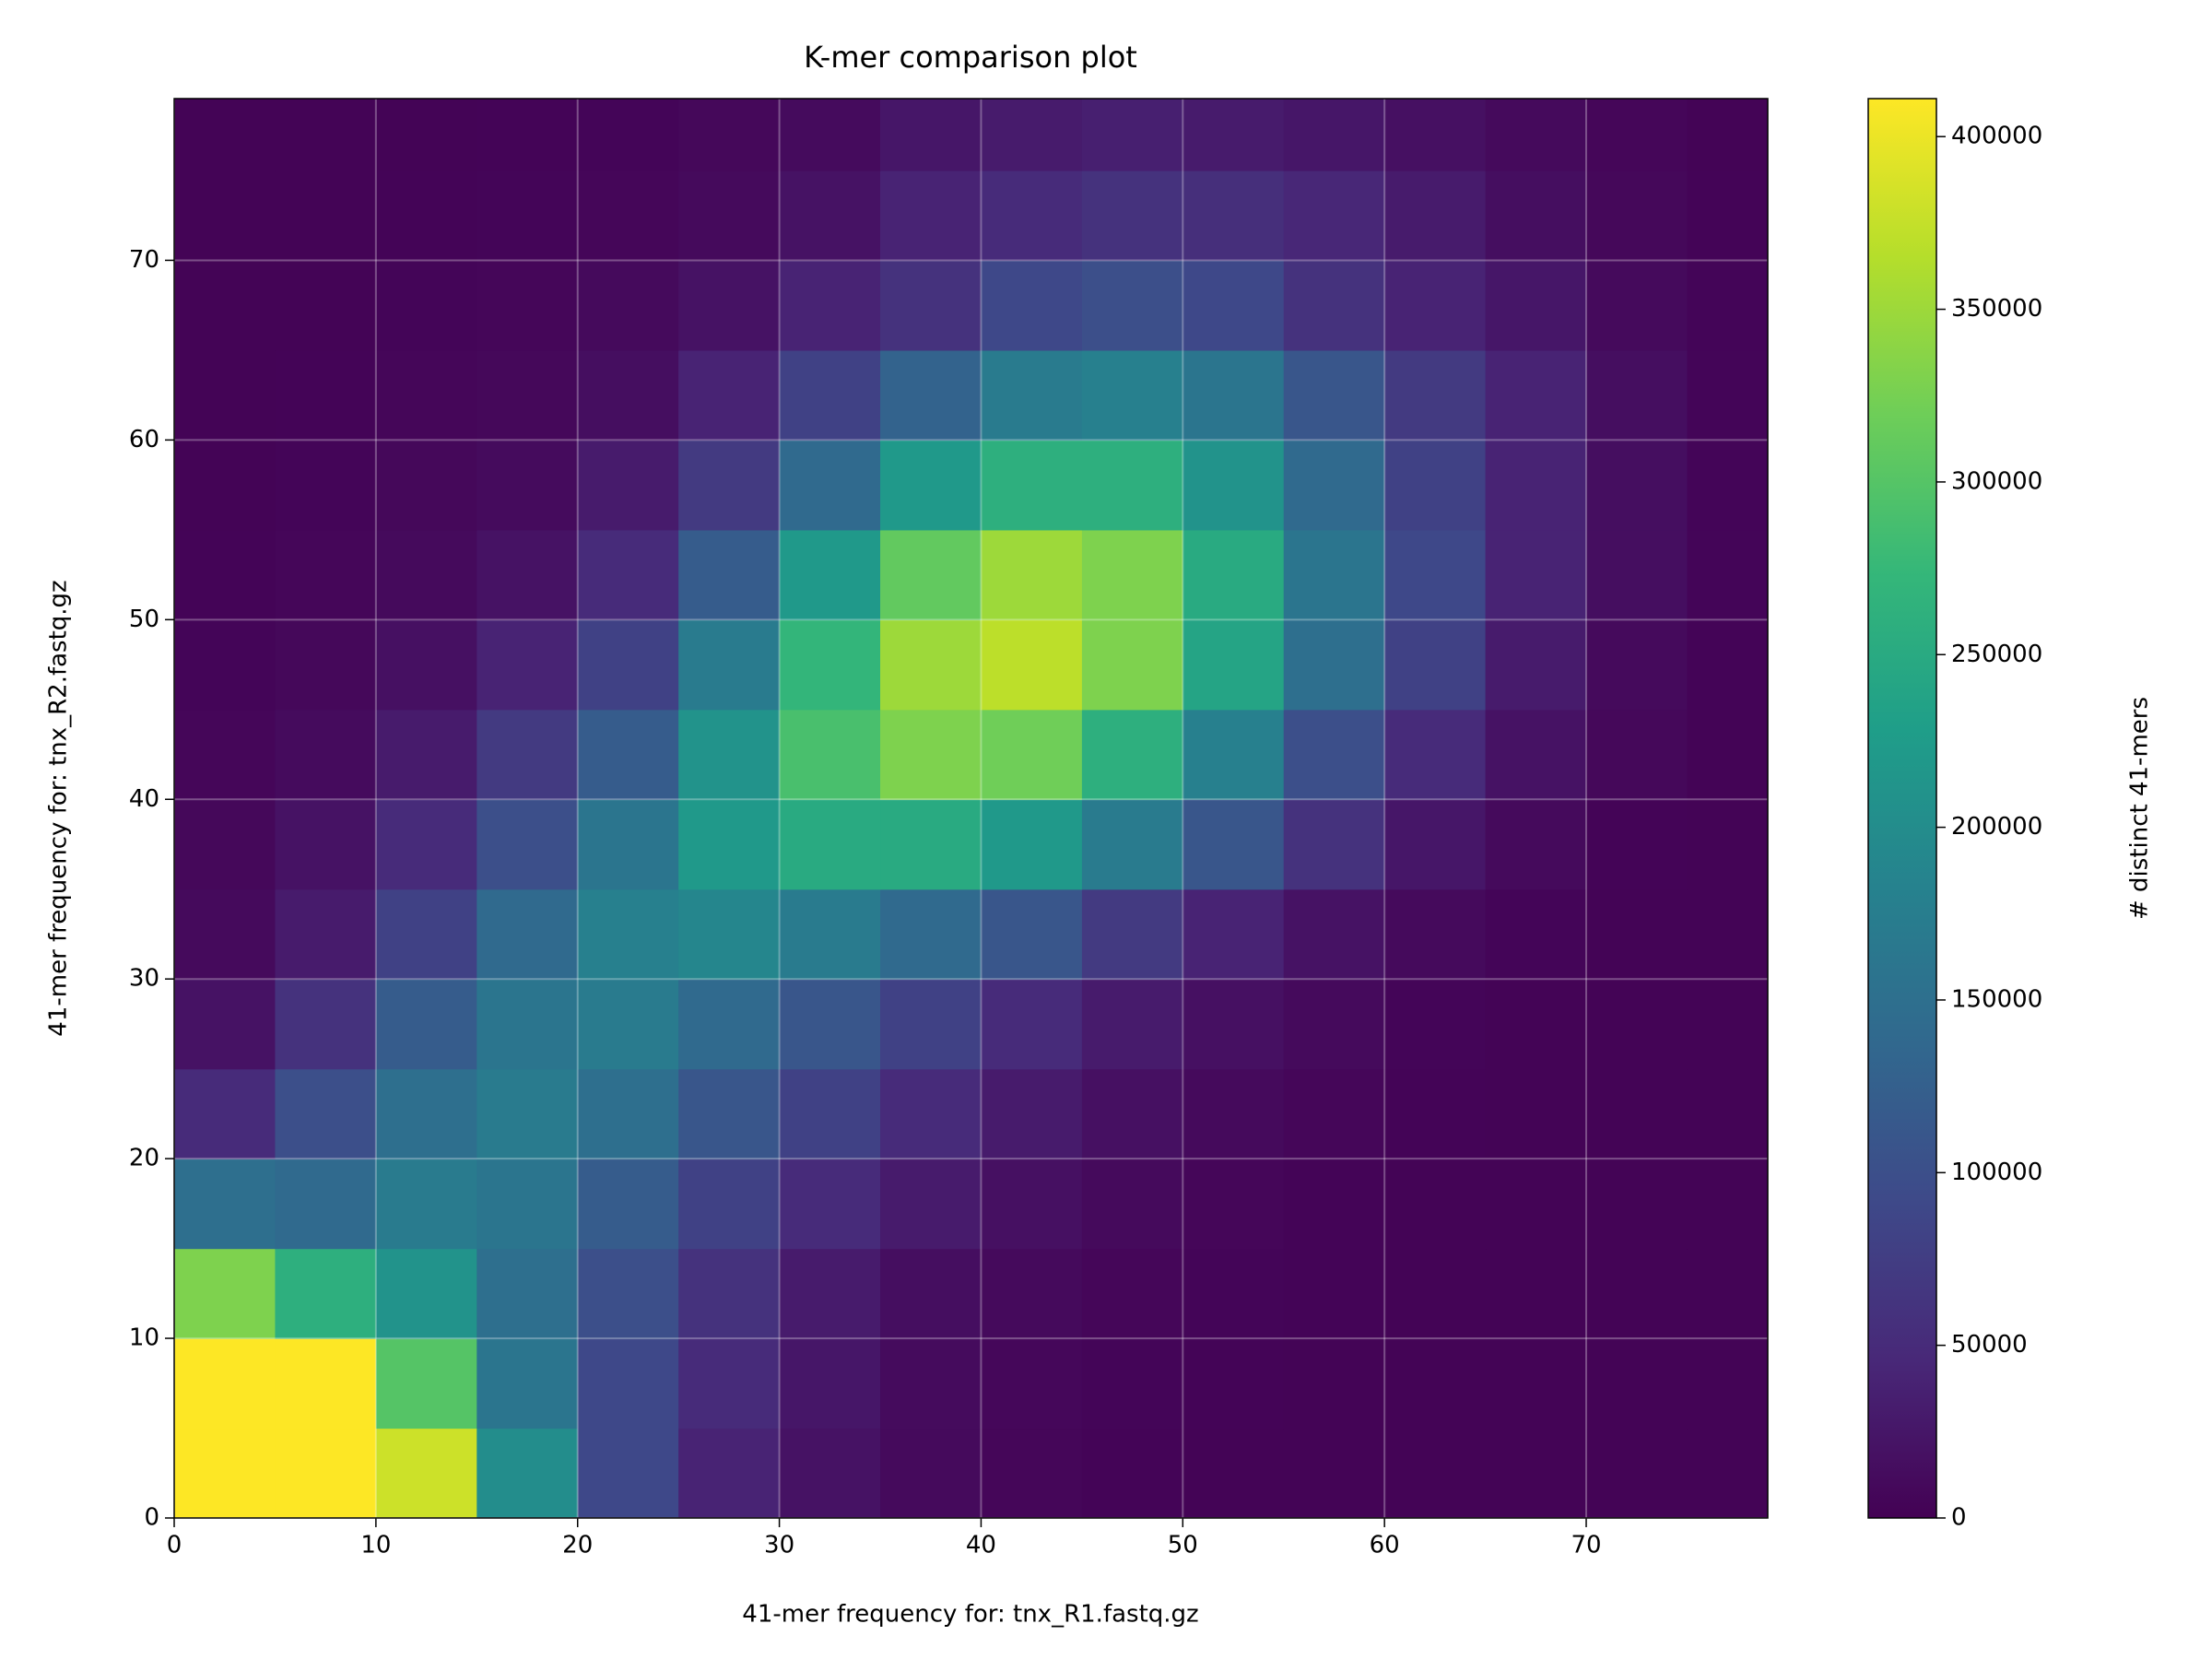  What do you see at coordinates (1996, 999) in the screenshot?
I see `colorbar-tick-label: 150000` at bounding box center [1996, 999].